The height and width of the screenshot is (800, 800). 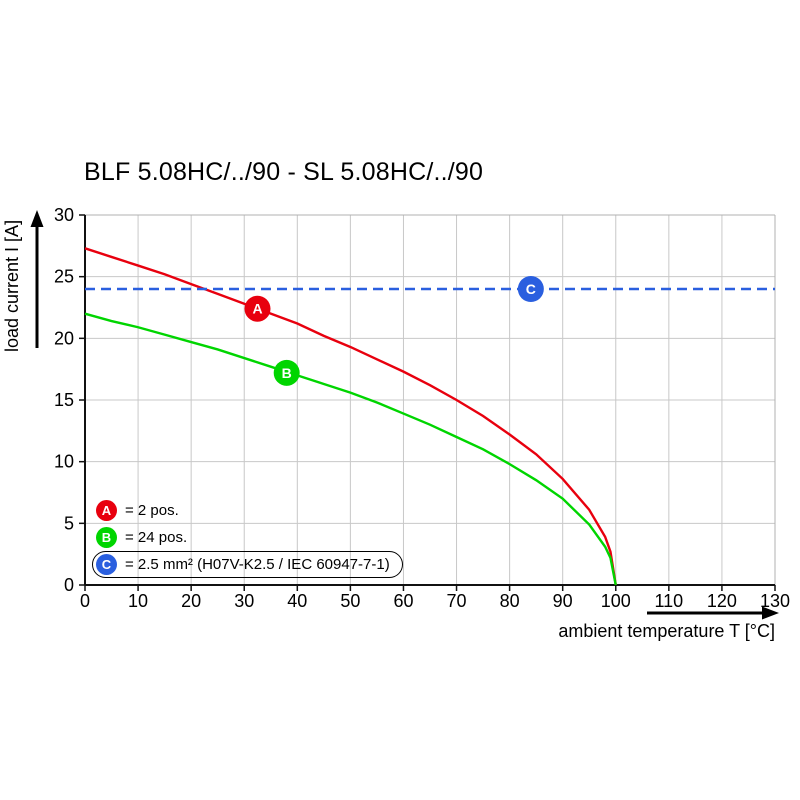 I want to click on marker-circle-B, so click(x=286, y=372).